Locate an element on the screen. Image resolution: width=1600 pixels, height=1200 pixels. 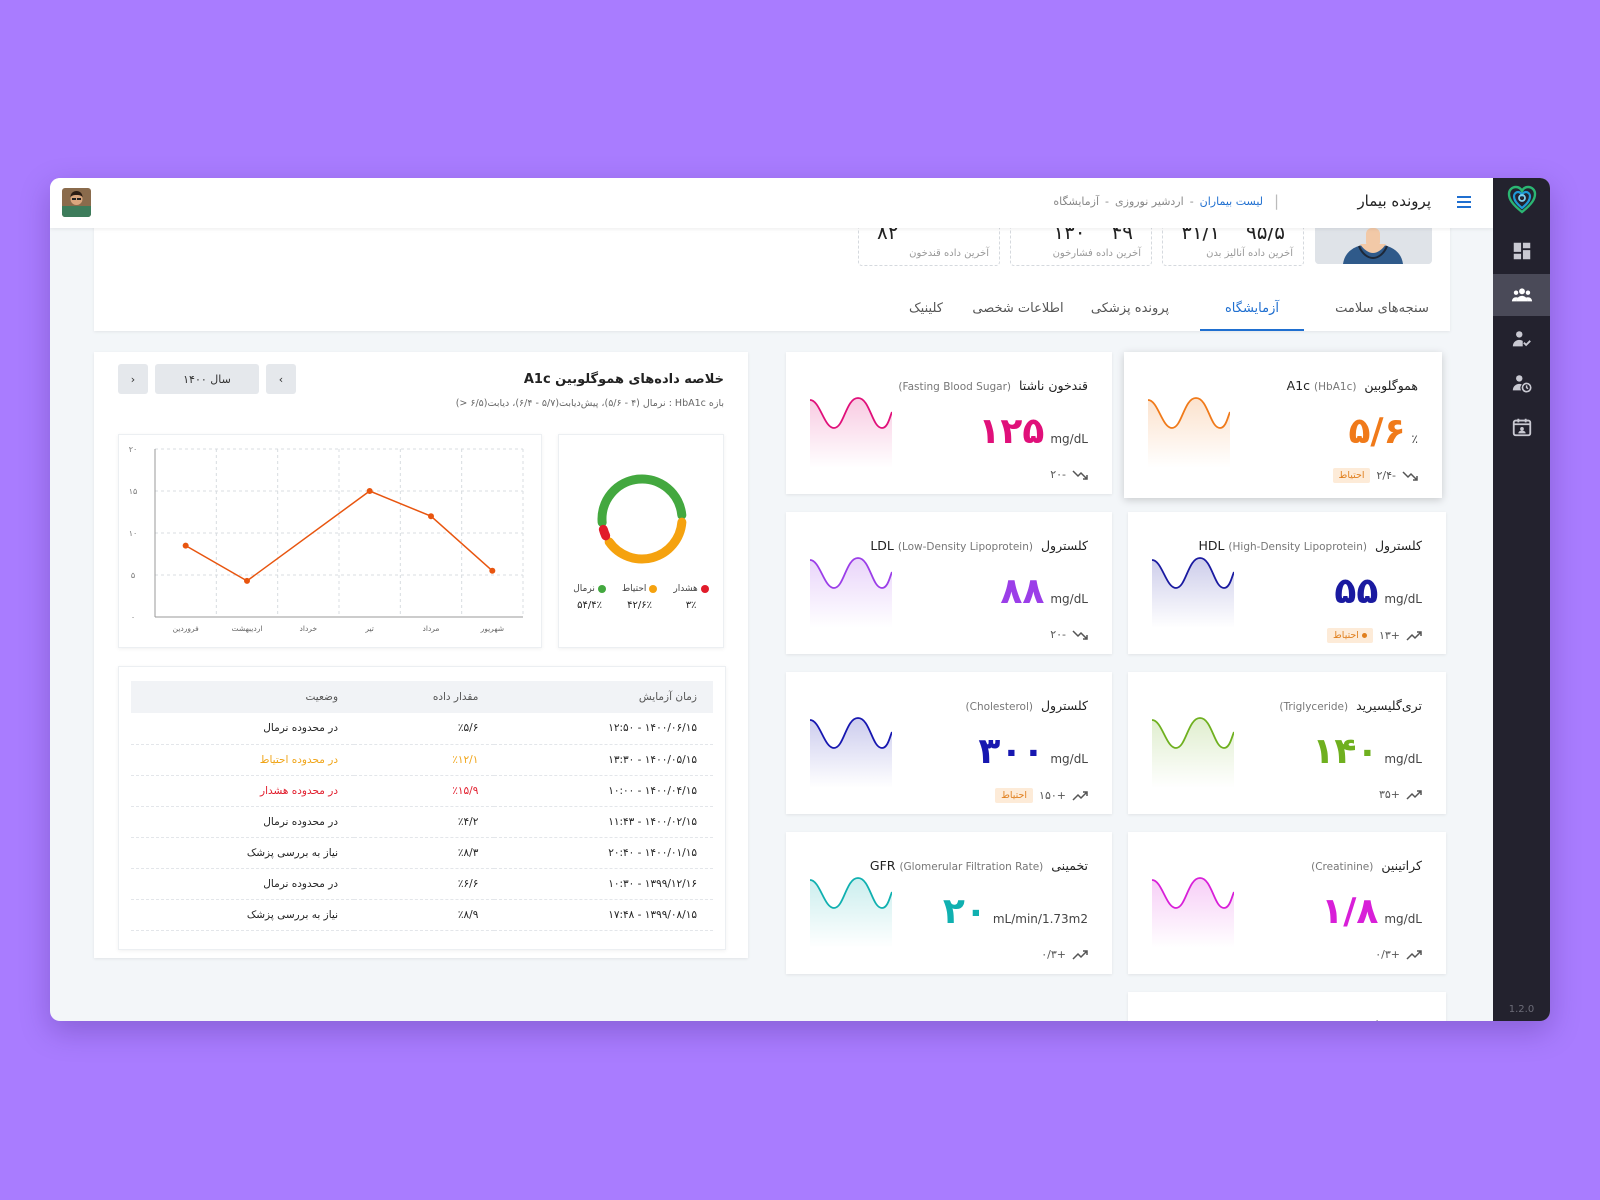
breadcrumb-patients-link: لیست بیماران is located at coordinates (1231, 201).